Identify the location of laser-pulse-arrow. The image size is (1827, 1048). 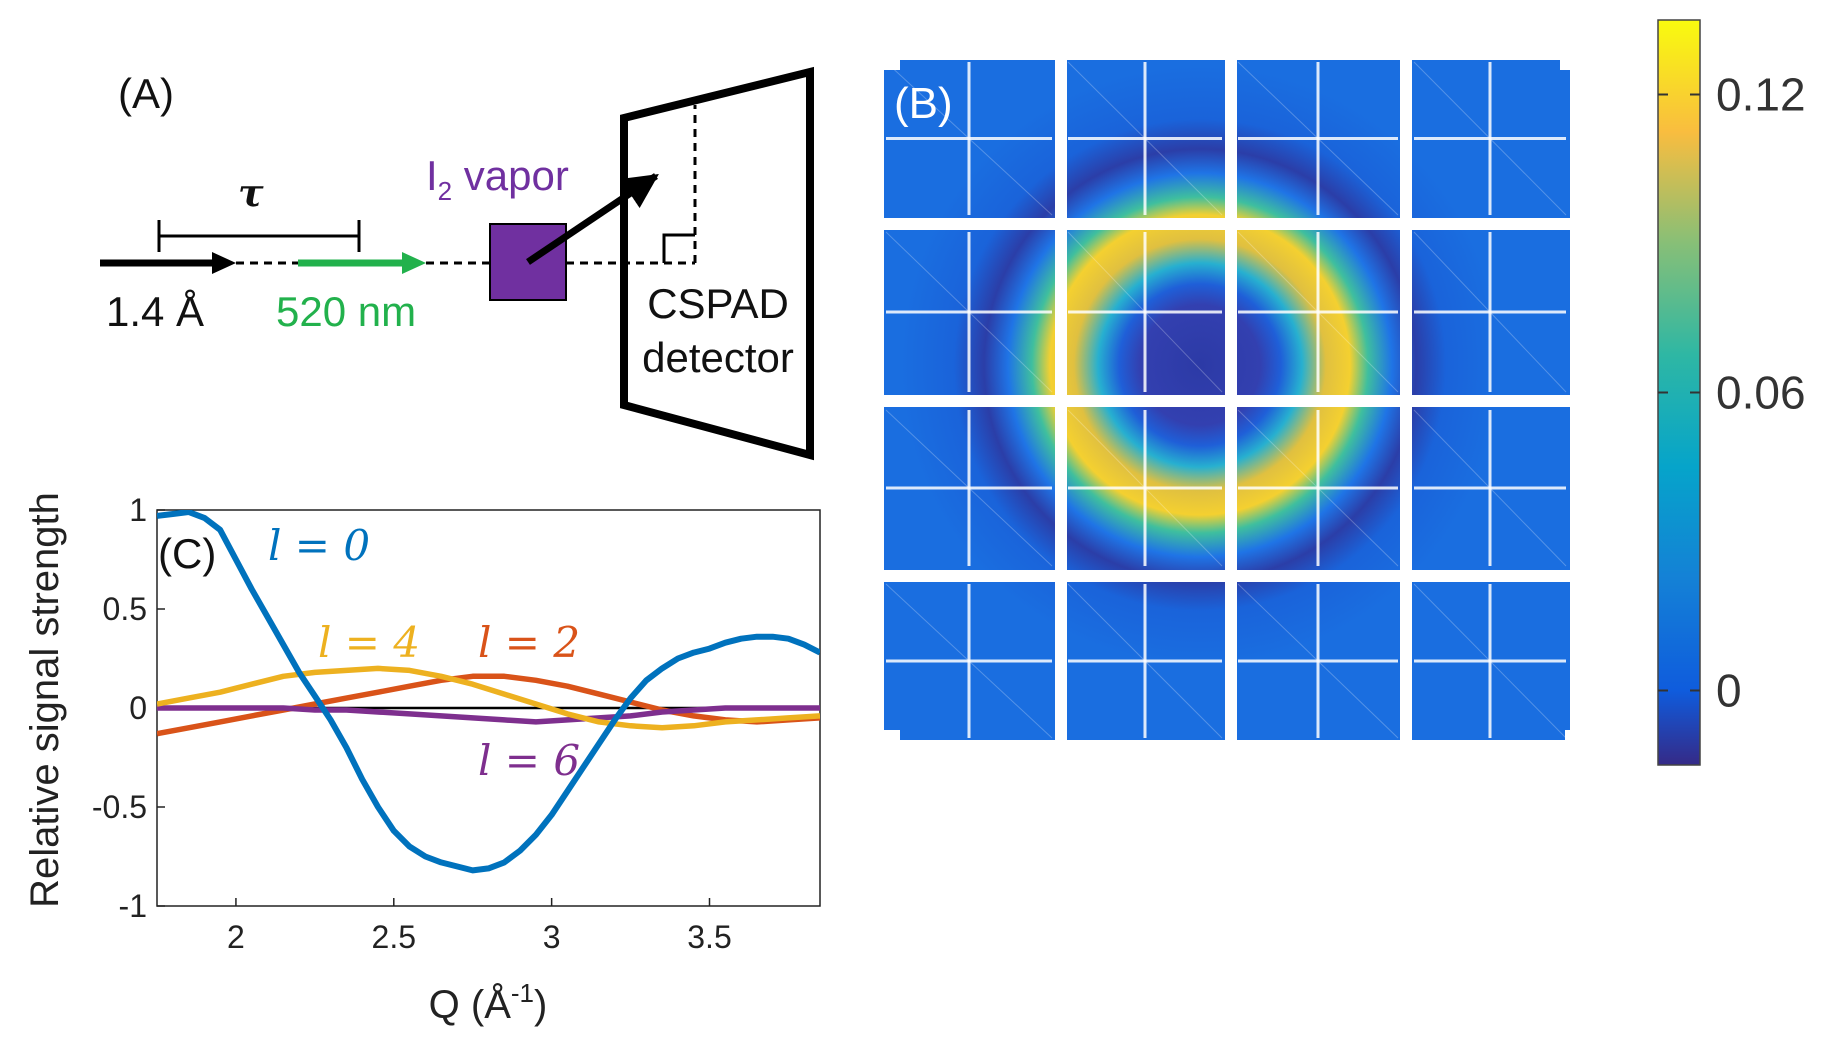
(362, 263).